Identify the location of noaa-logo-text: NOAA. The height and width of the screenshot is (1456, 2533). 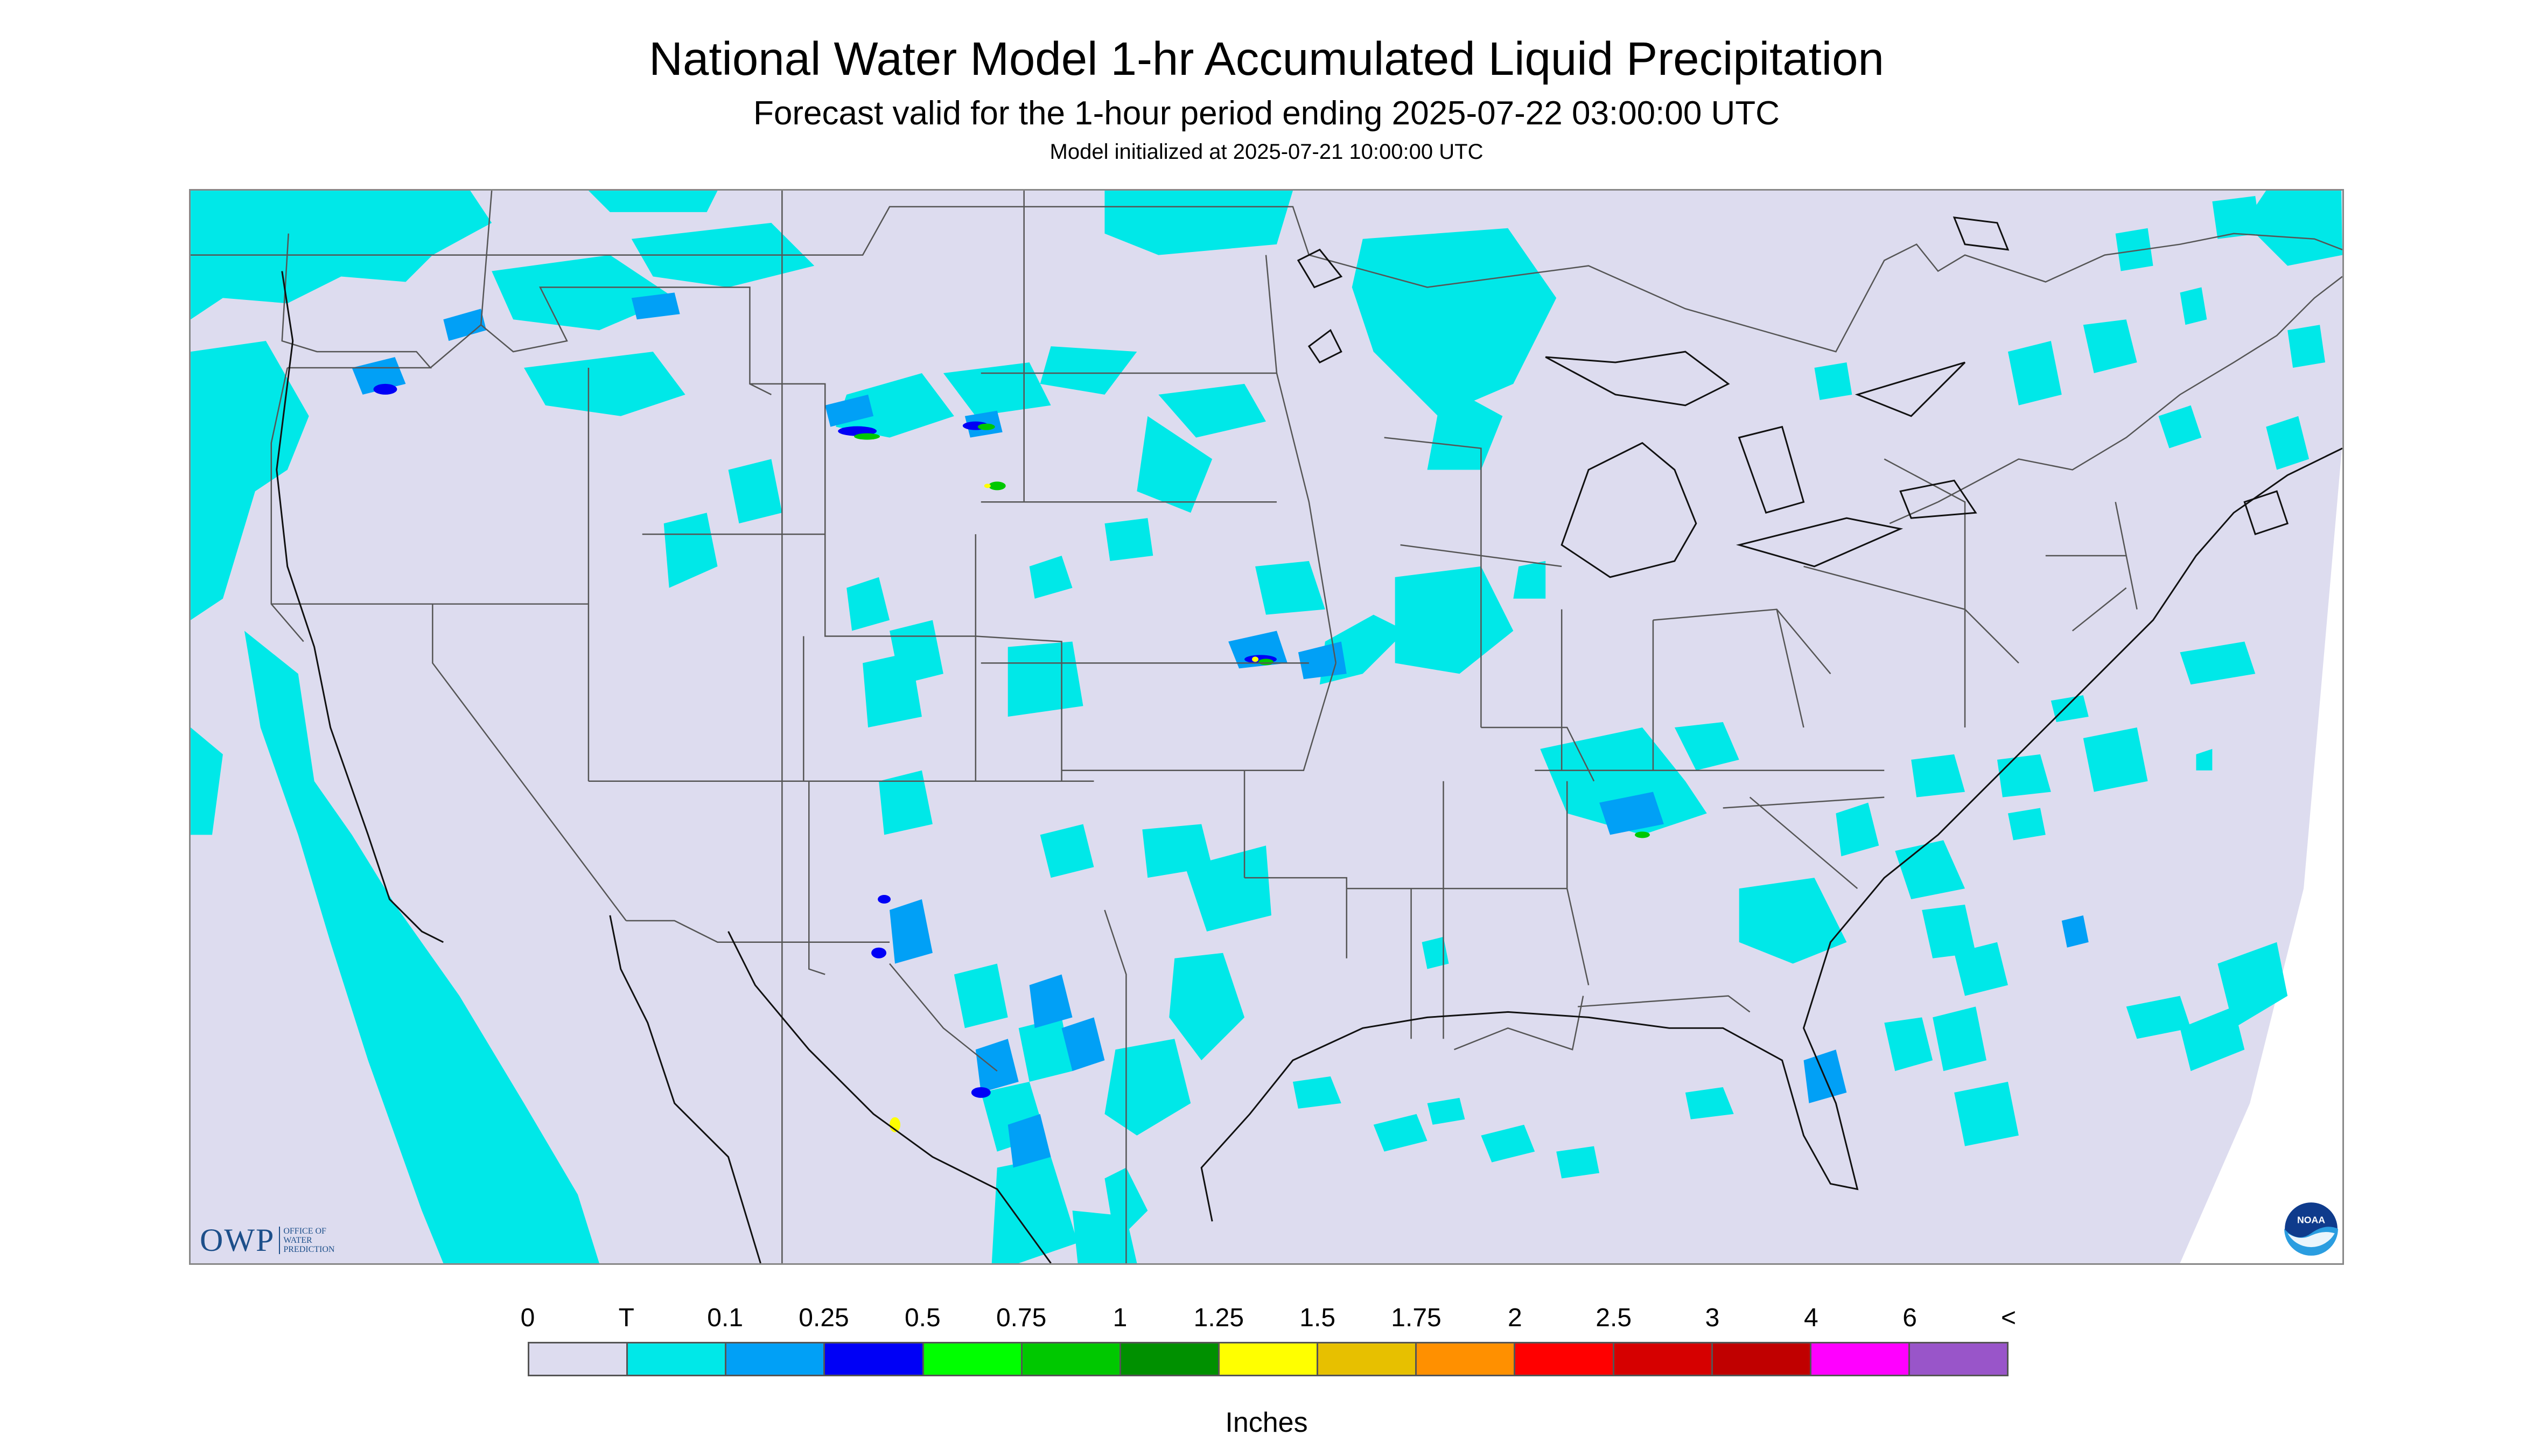
(2311, 1220).